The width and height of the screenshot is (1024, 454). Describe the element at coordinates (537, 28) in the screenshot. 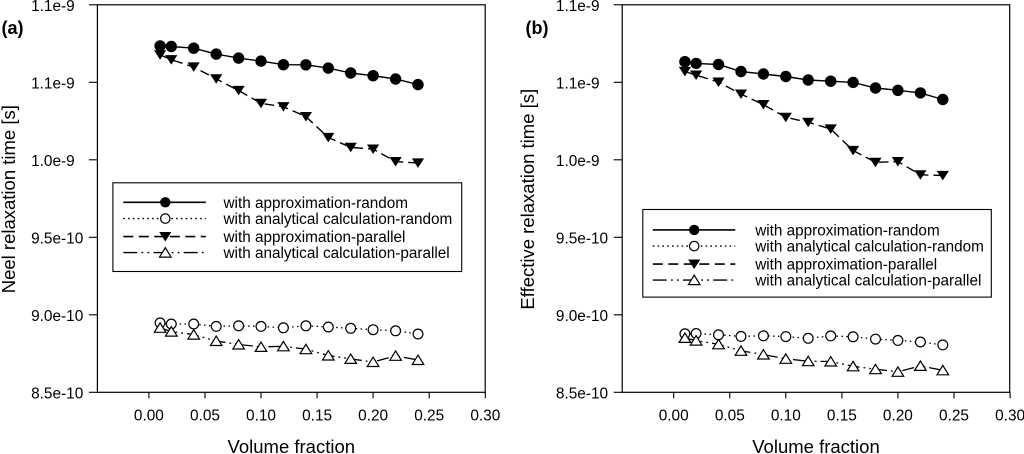

I see `svg-text: (b)` at that location.